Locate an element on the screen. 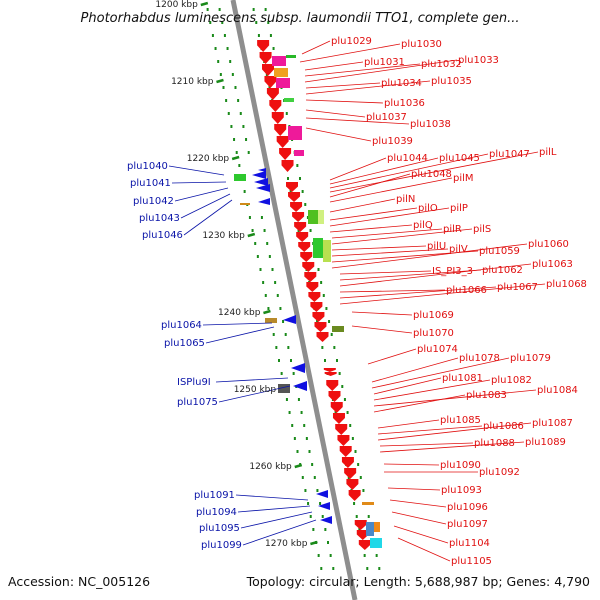 This screenshot has width=600, height=600. gene-label: plu1083 is located at coordinates (486, 395).